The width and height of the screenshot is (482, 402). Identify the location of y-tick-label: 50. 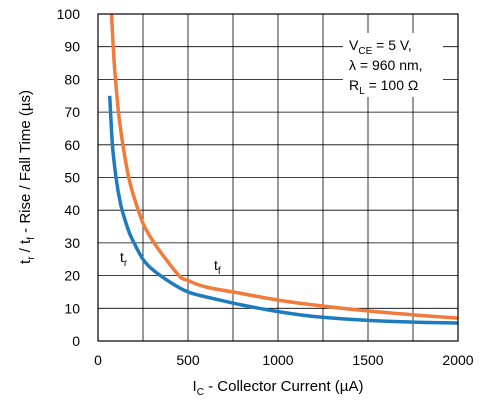
(72, 178).